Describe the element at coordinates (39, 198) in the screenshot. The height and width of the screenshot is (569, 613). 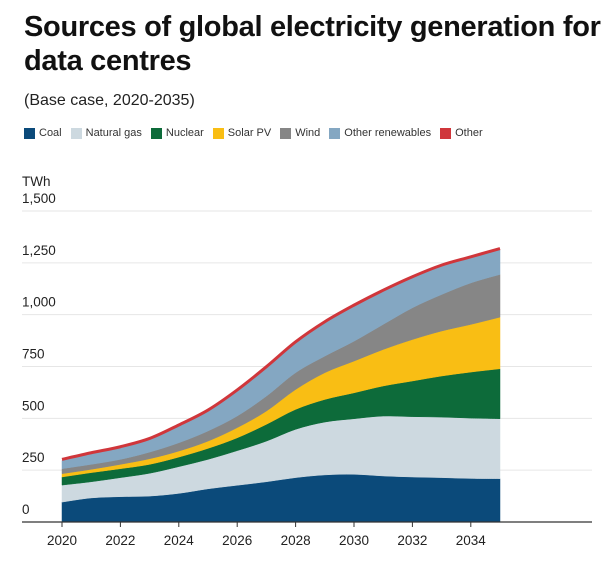
I see `y-tick-label: 1,500` at that location.